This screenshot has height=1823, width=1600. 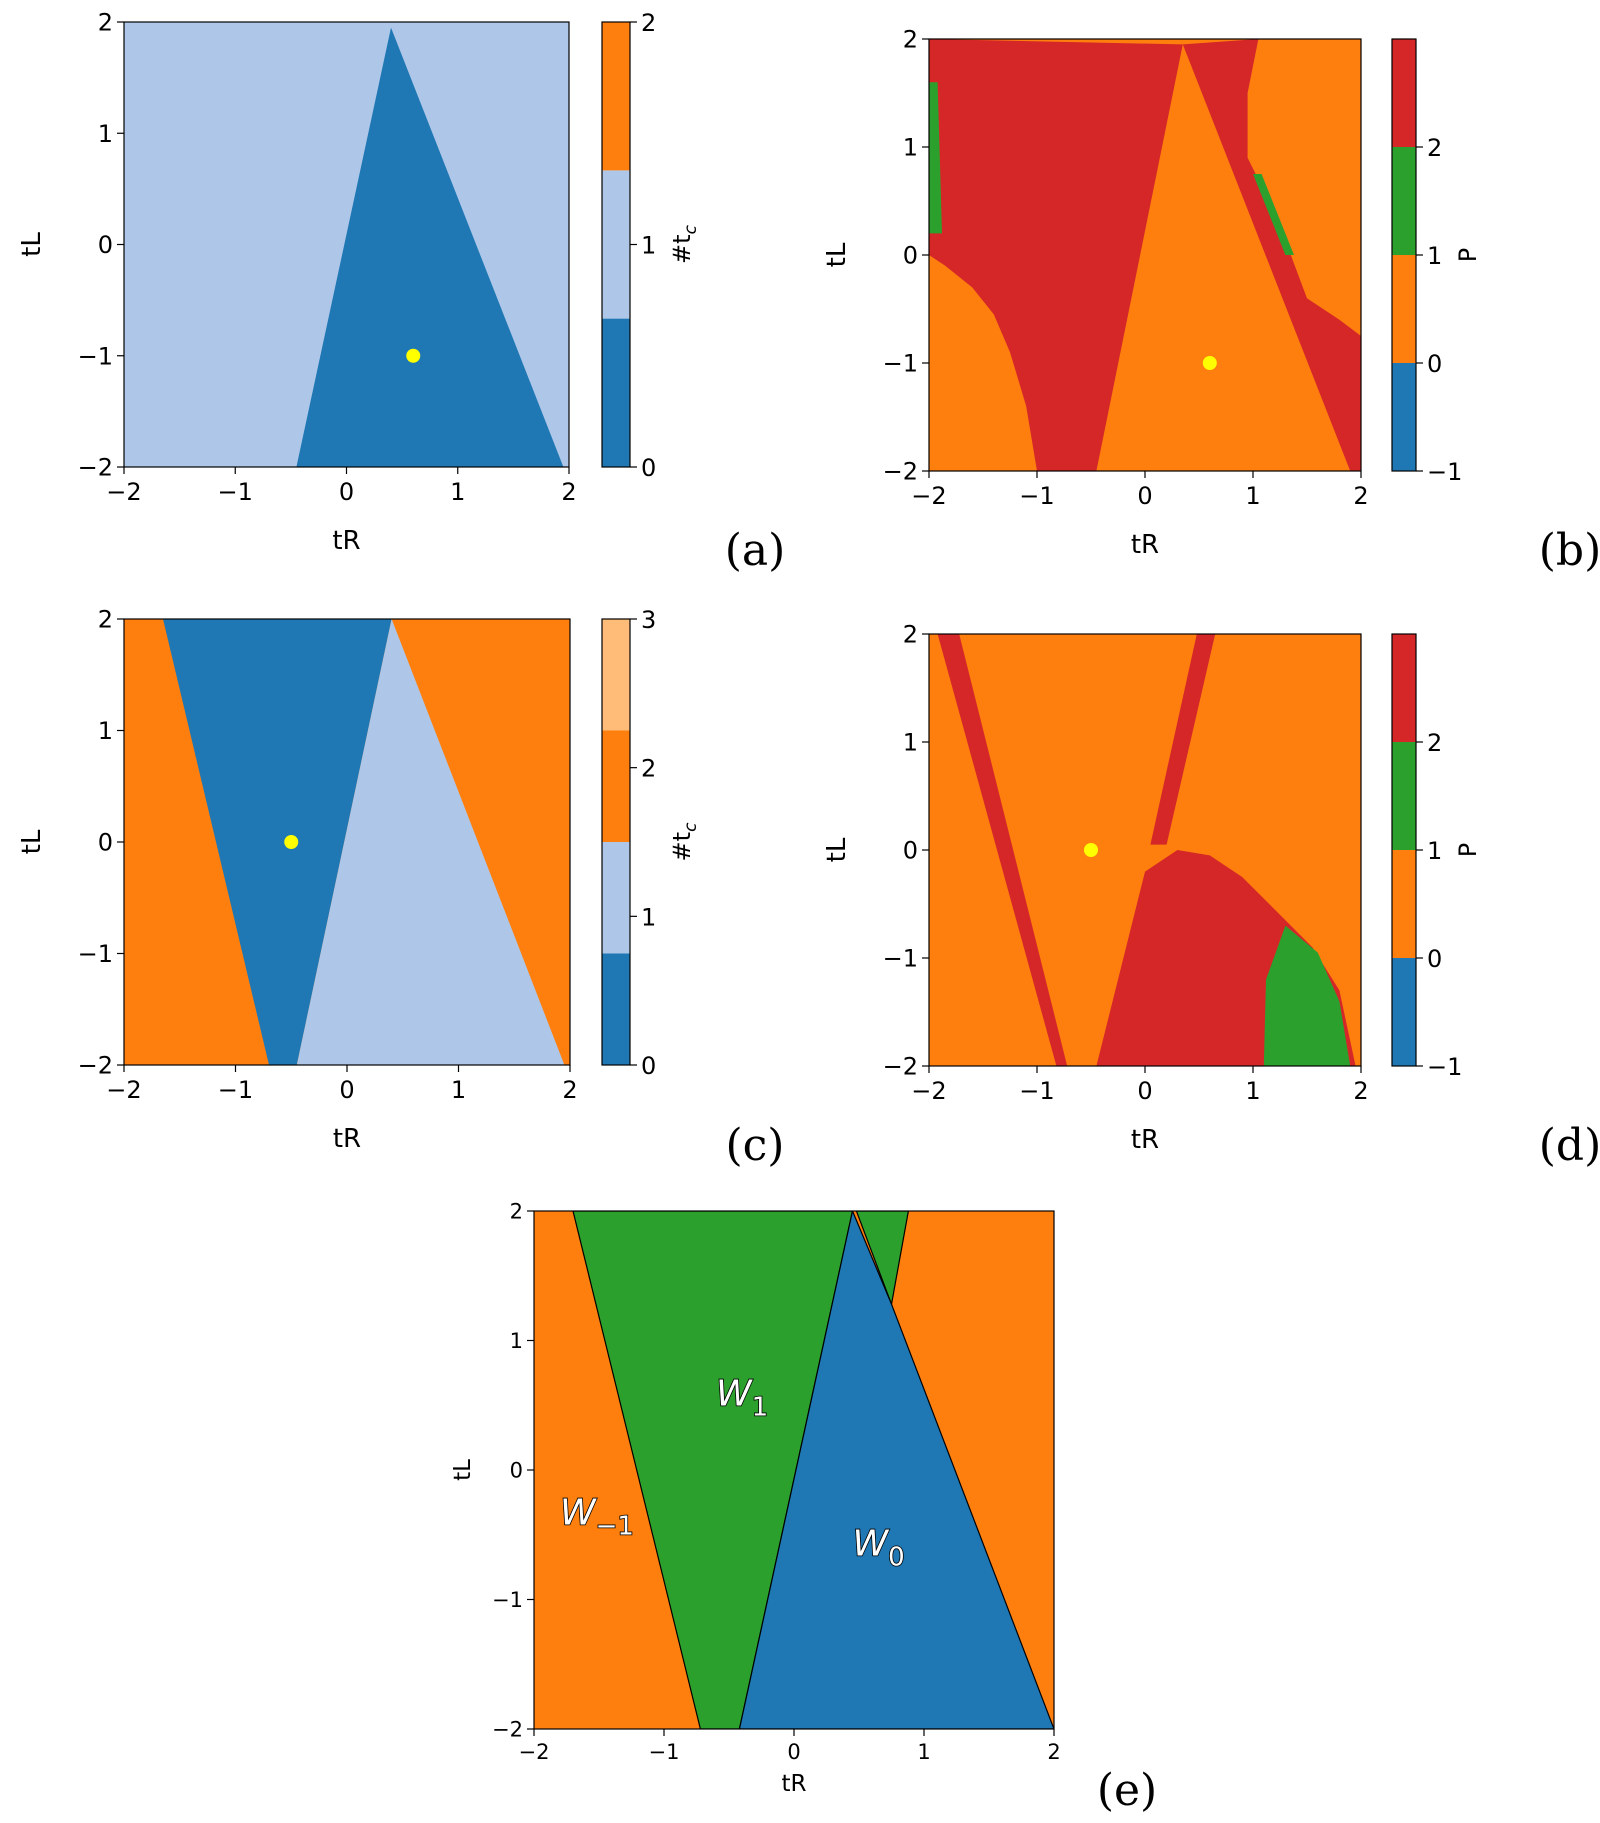 I want to click on panel-tag: (b), so click(x=1569, y=550).